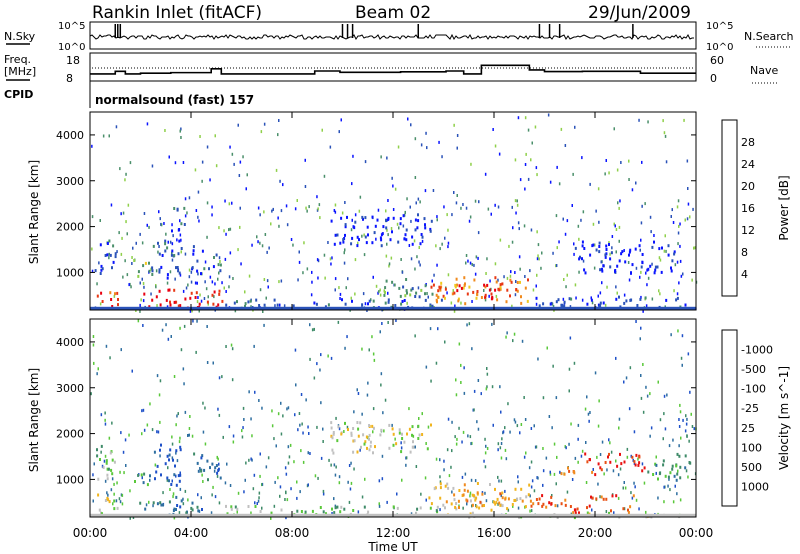  Describe the element at coordinates (70, 227) in the screenshot. I see `y-tick-label: 2000` at that location.